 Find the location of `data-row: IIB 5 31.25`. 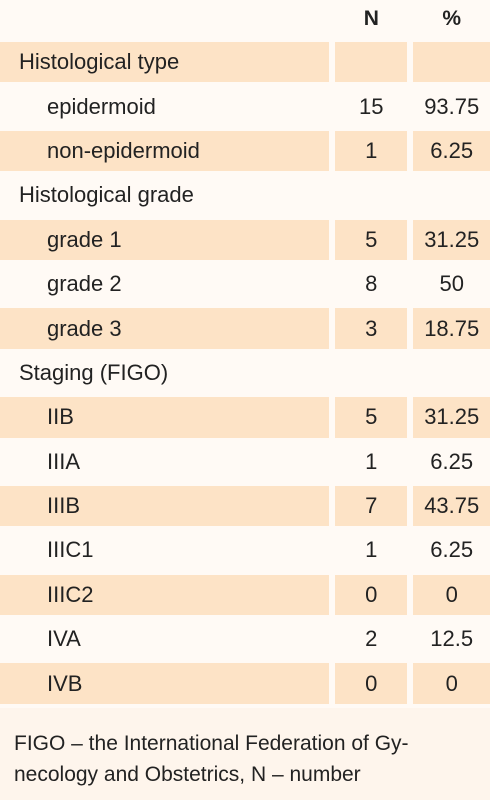

data-row: IIB 5 31.25 is located at coordinates (245, 417).